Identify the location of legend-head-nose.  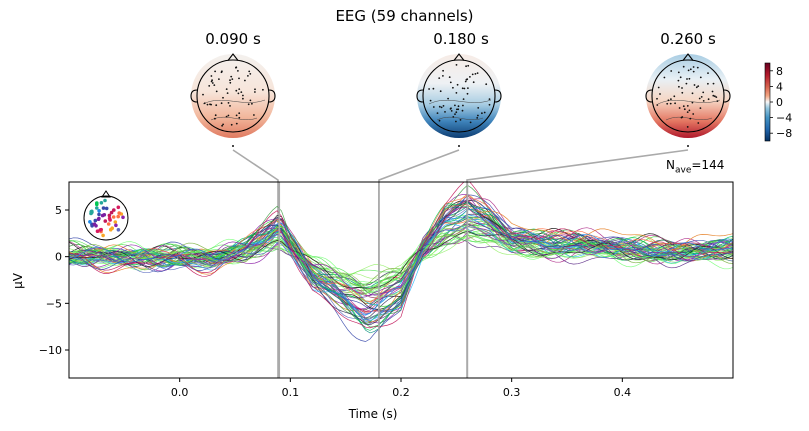
(106, 194).